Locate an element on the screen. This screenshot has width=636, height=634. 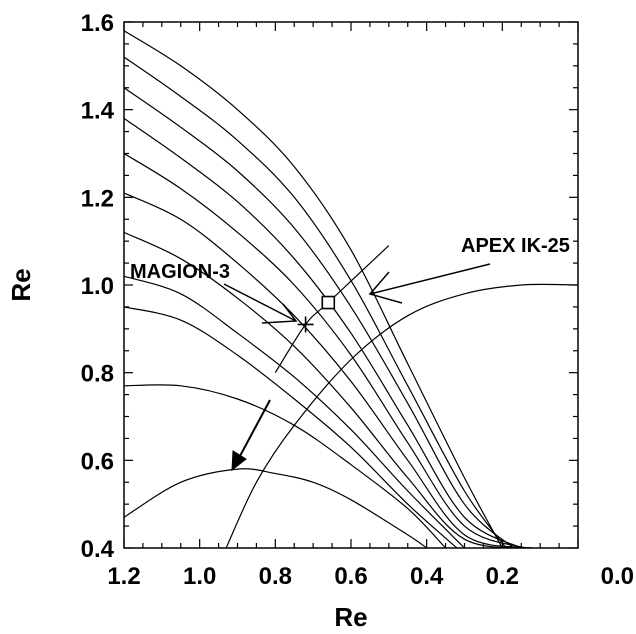
apex-ik-25-label: APEX IK-25 is located at coordinates (515, 246).